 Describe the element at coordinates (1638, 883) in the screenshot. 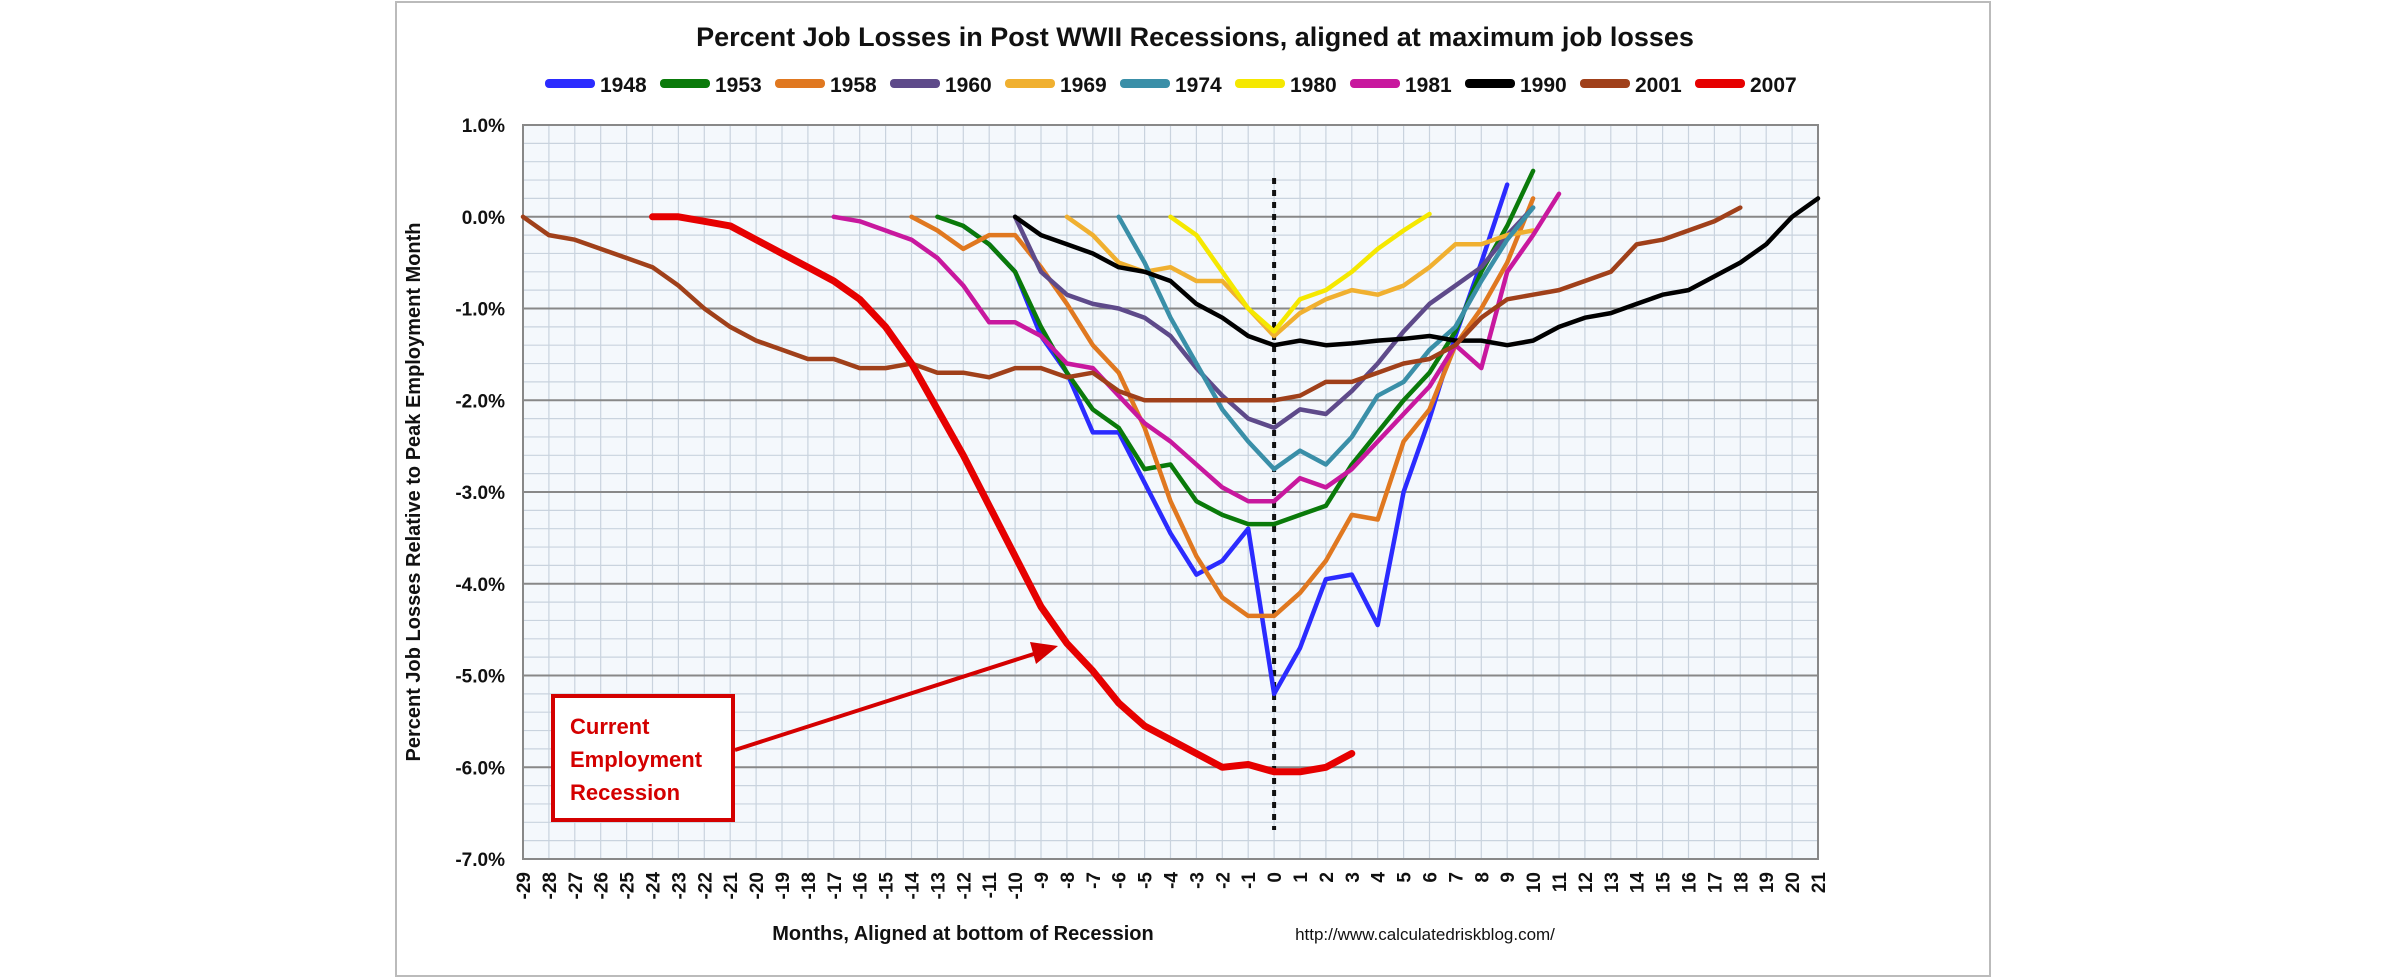

I see `x-tick-label: 14` at that location.